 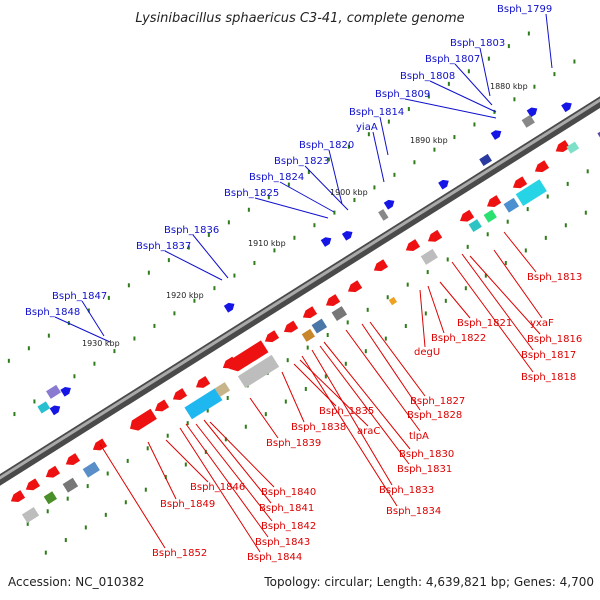 I want to click on gene-label: Bsph_1799, so click(x=524, y=9).